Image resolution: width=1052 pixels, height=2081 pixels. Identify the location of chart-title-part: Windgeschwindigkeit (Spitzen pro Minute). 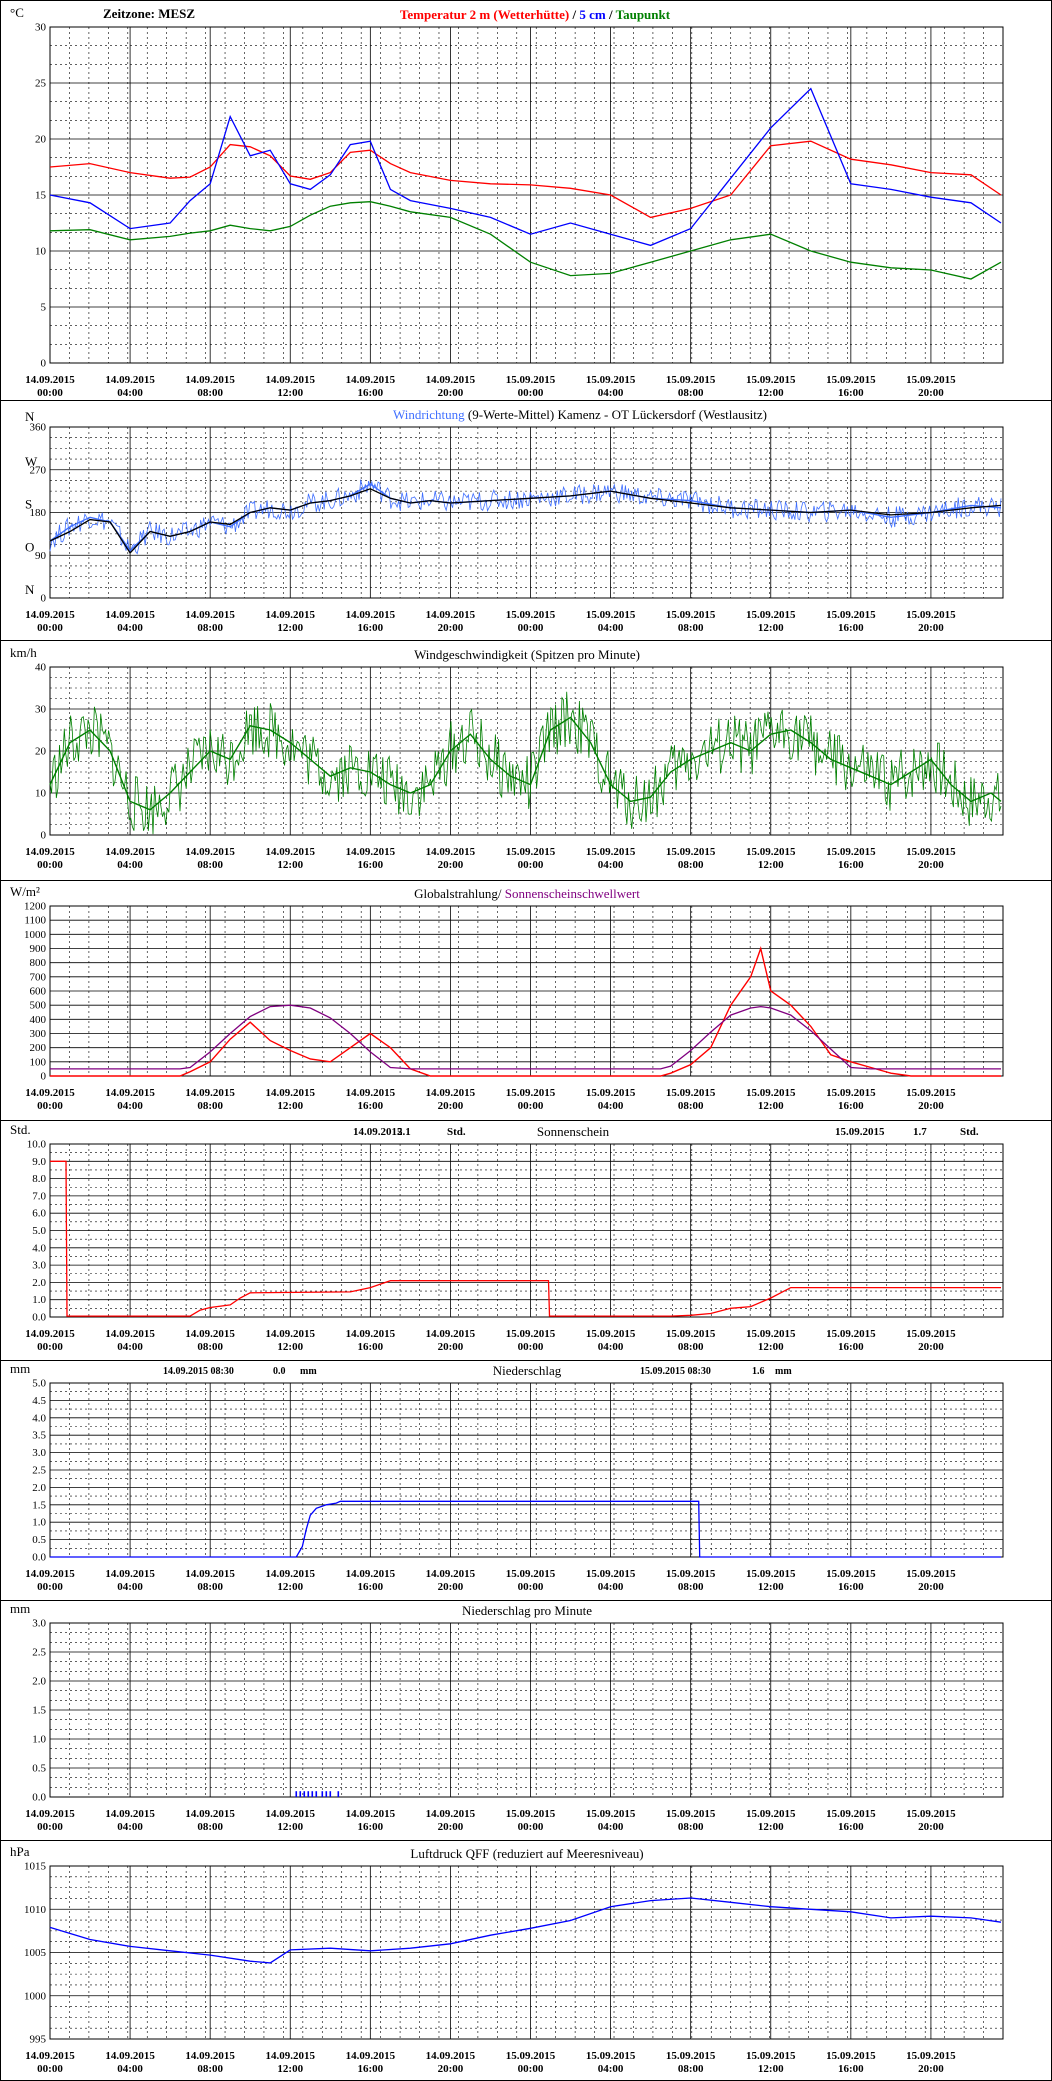
(527, 654).